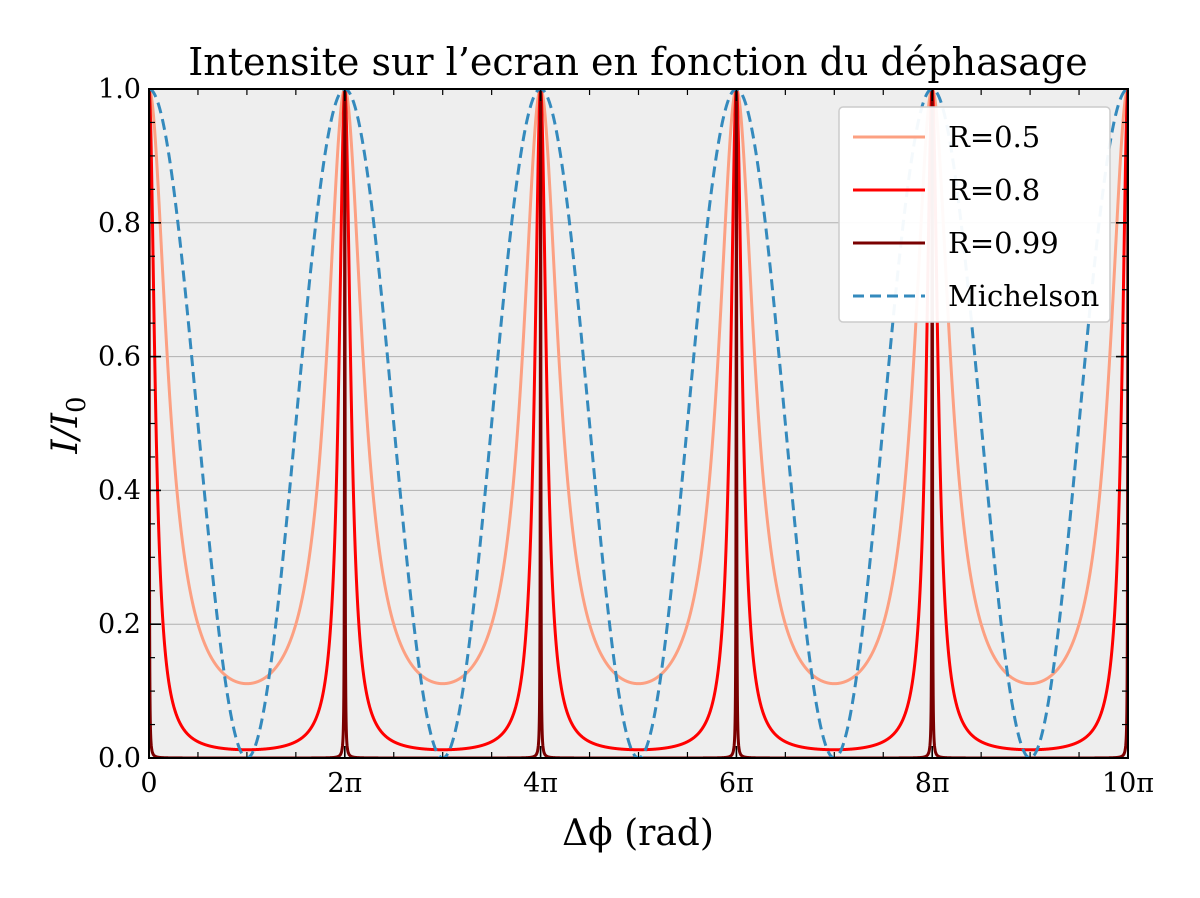 This screenshot has height=898, width=1200. I want to click on y-tick-label: 0.0, so click(119, 758).